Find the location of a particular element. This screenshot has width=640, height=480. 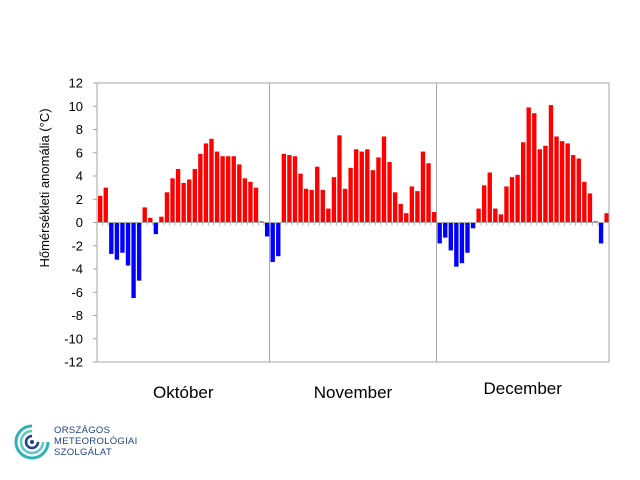

y-tick-label: 8 is located at coordinates (79, 129).